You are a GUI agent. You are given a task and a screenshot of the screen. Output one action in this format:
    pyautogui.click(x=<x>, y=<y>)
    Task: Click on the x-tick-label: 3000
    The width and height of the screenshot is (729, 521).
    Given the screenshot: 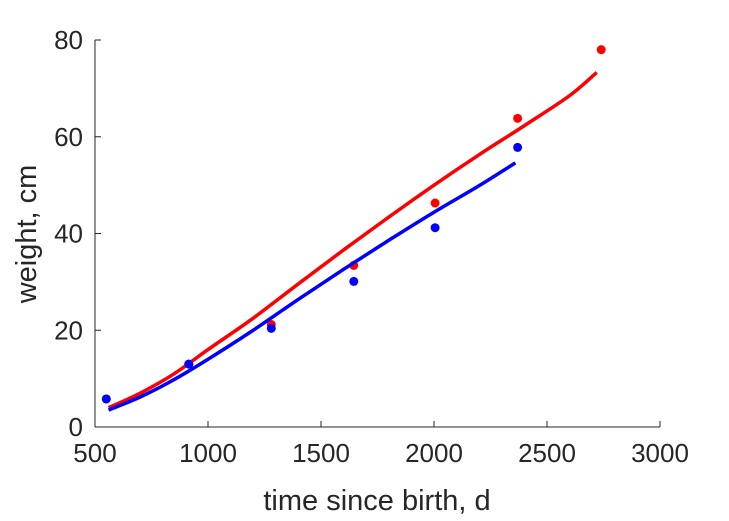 What is the action you would take?
    pyautogui.click(x=660, y=453)
    